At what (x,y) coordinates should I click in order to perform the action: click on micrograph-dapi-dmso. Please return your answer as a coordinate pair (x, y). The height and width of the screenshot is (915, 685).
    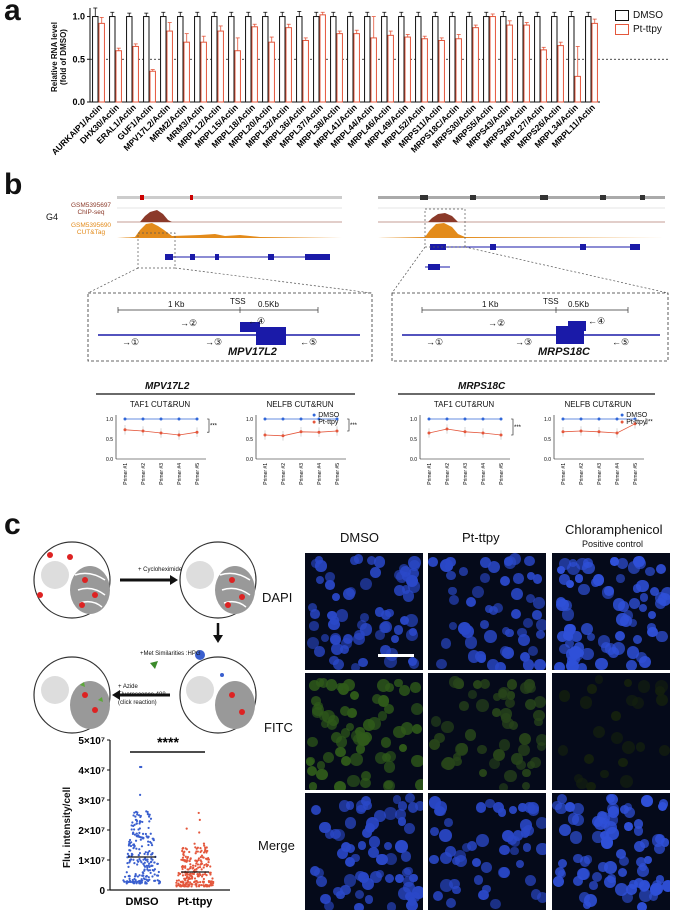
    Looking at the image, I should click on (364, 611).